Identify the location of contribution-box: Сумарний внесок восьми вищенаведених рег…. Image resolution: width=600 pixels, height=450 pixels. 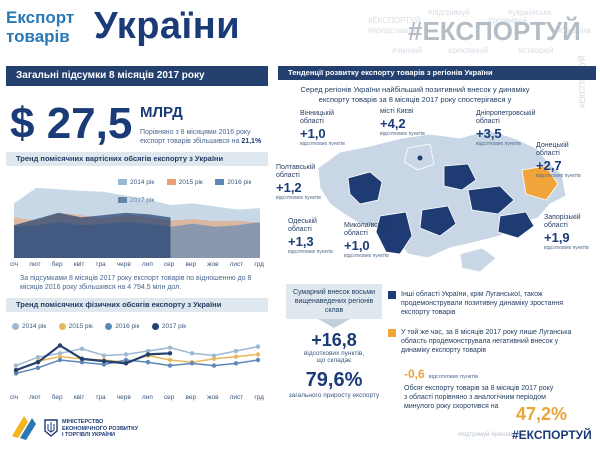
(334, 342).